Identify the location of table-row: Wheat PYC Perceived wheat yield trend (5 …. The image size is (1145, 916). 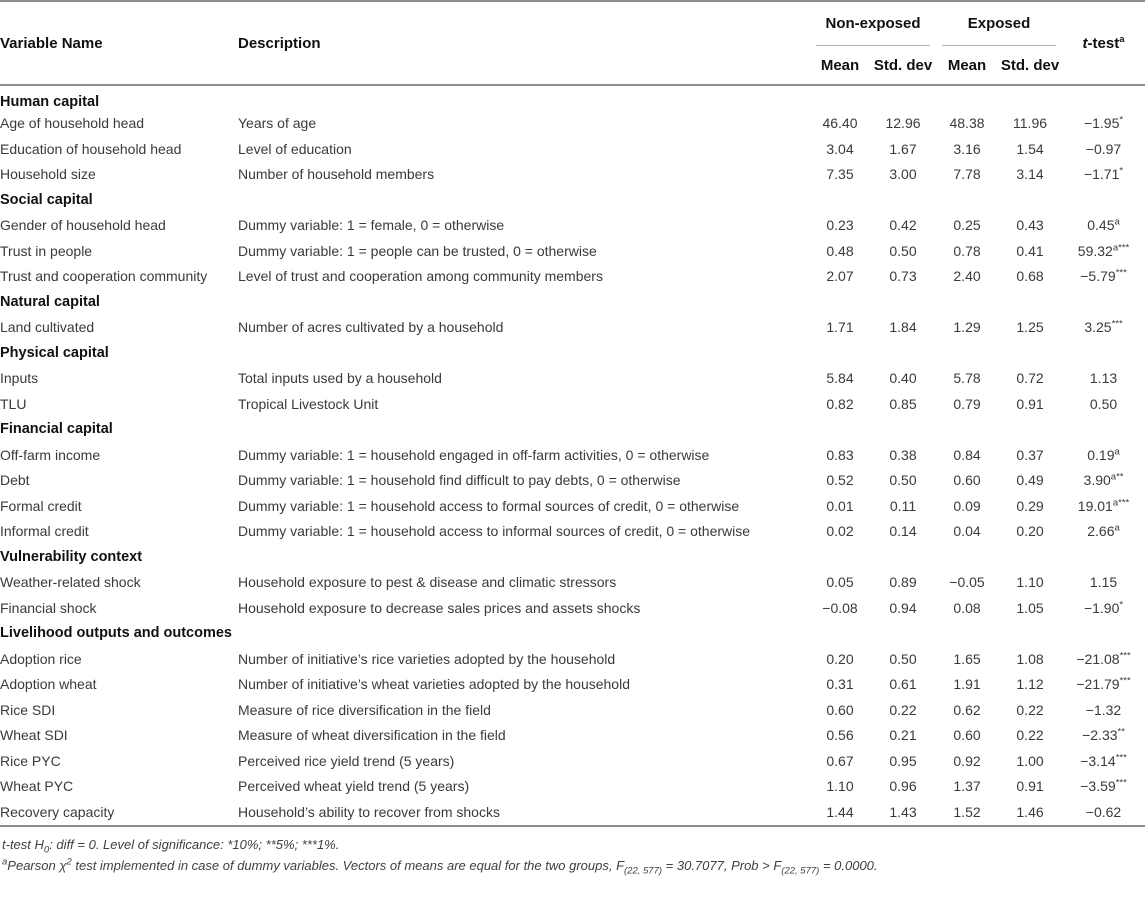
(572, 787).